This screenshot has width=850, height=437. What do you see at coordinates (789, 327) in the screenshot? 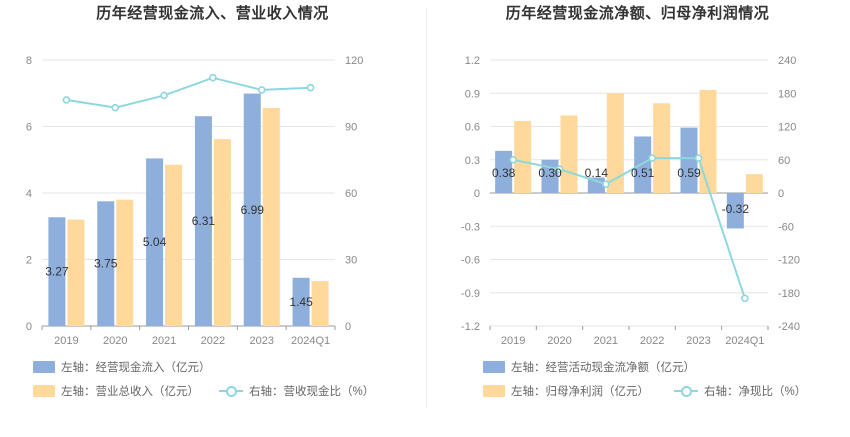
I see `y-right-tick-label: -240` at bounding box center [789, 327].